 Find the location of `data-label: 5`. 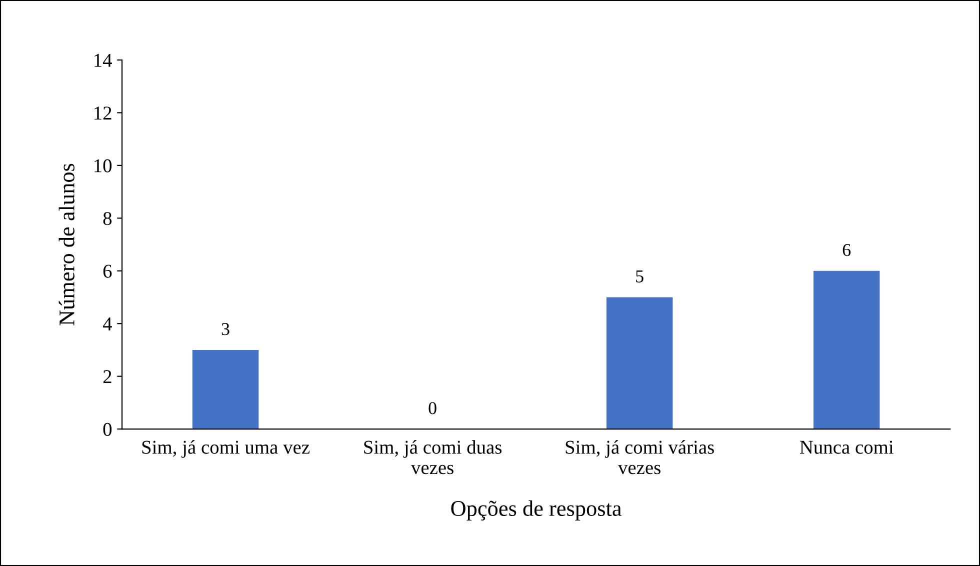

data-label: 5 is located at coordinates (640, 276).